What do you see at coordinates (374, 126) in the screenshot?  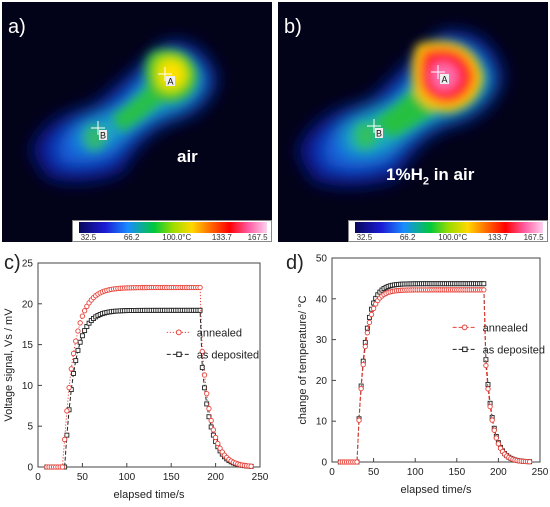 I see `marker-b-crosshair` at bounding box center [374, 126].